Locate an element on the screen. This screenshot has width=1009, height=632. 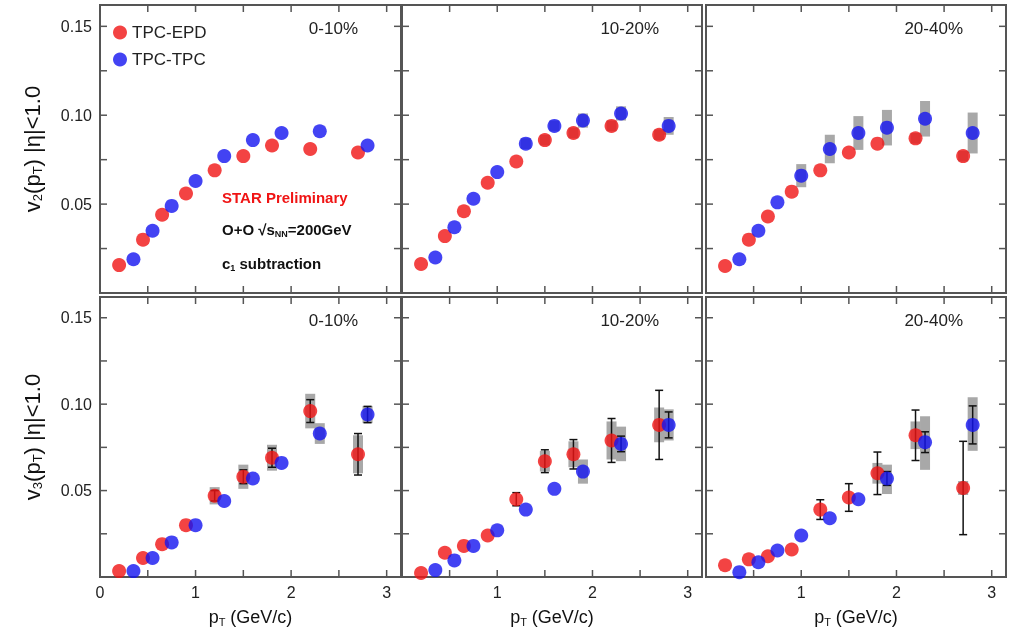
legend-label: TPC-EPD is located at coordinates (169, 32).